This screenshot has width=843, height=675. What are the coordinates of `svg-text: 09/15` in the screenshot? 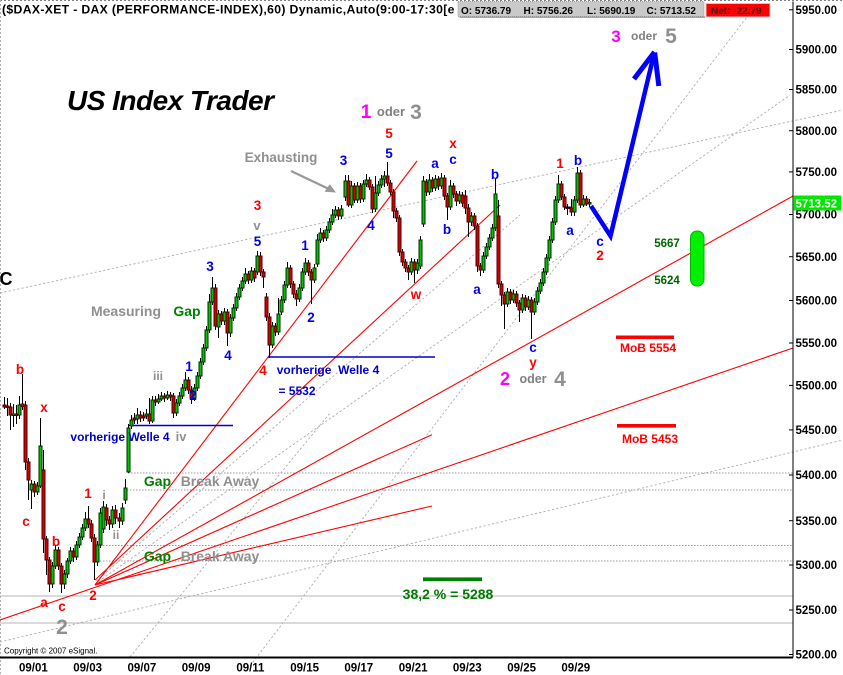 It's located at (304, 669).